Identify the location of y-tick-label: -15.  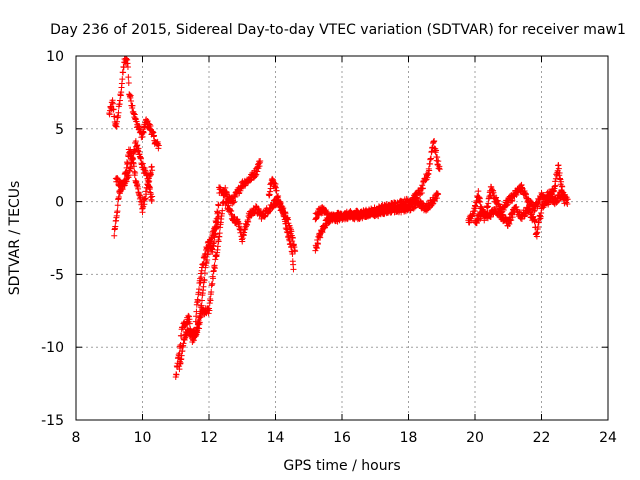
(52, 421).